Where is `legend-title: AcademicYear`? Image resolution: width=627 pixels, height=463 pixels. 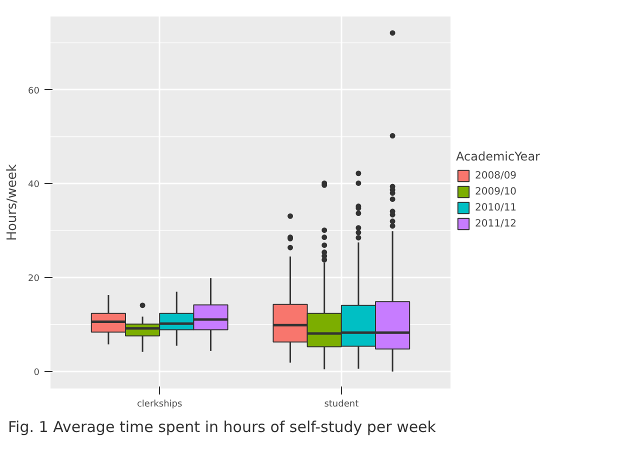 legend-title: AcademicYear is located at coordinates (498, 157).